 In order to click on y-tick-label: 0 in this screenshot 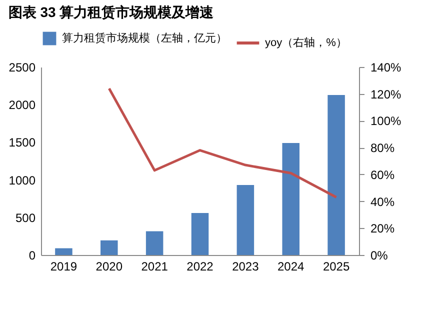, I will do `click(32, 255)`.